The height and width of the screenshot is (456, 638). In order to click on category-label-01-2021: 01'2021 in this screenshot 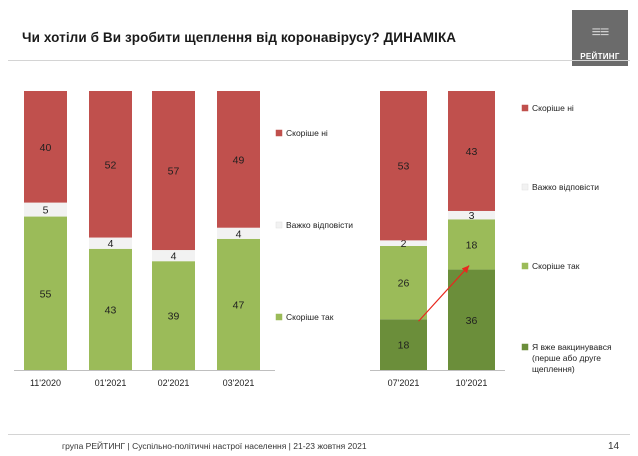, I will do `click(111, 383)`.